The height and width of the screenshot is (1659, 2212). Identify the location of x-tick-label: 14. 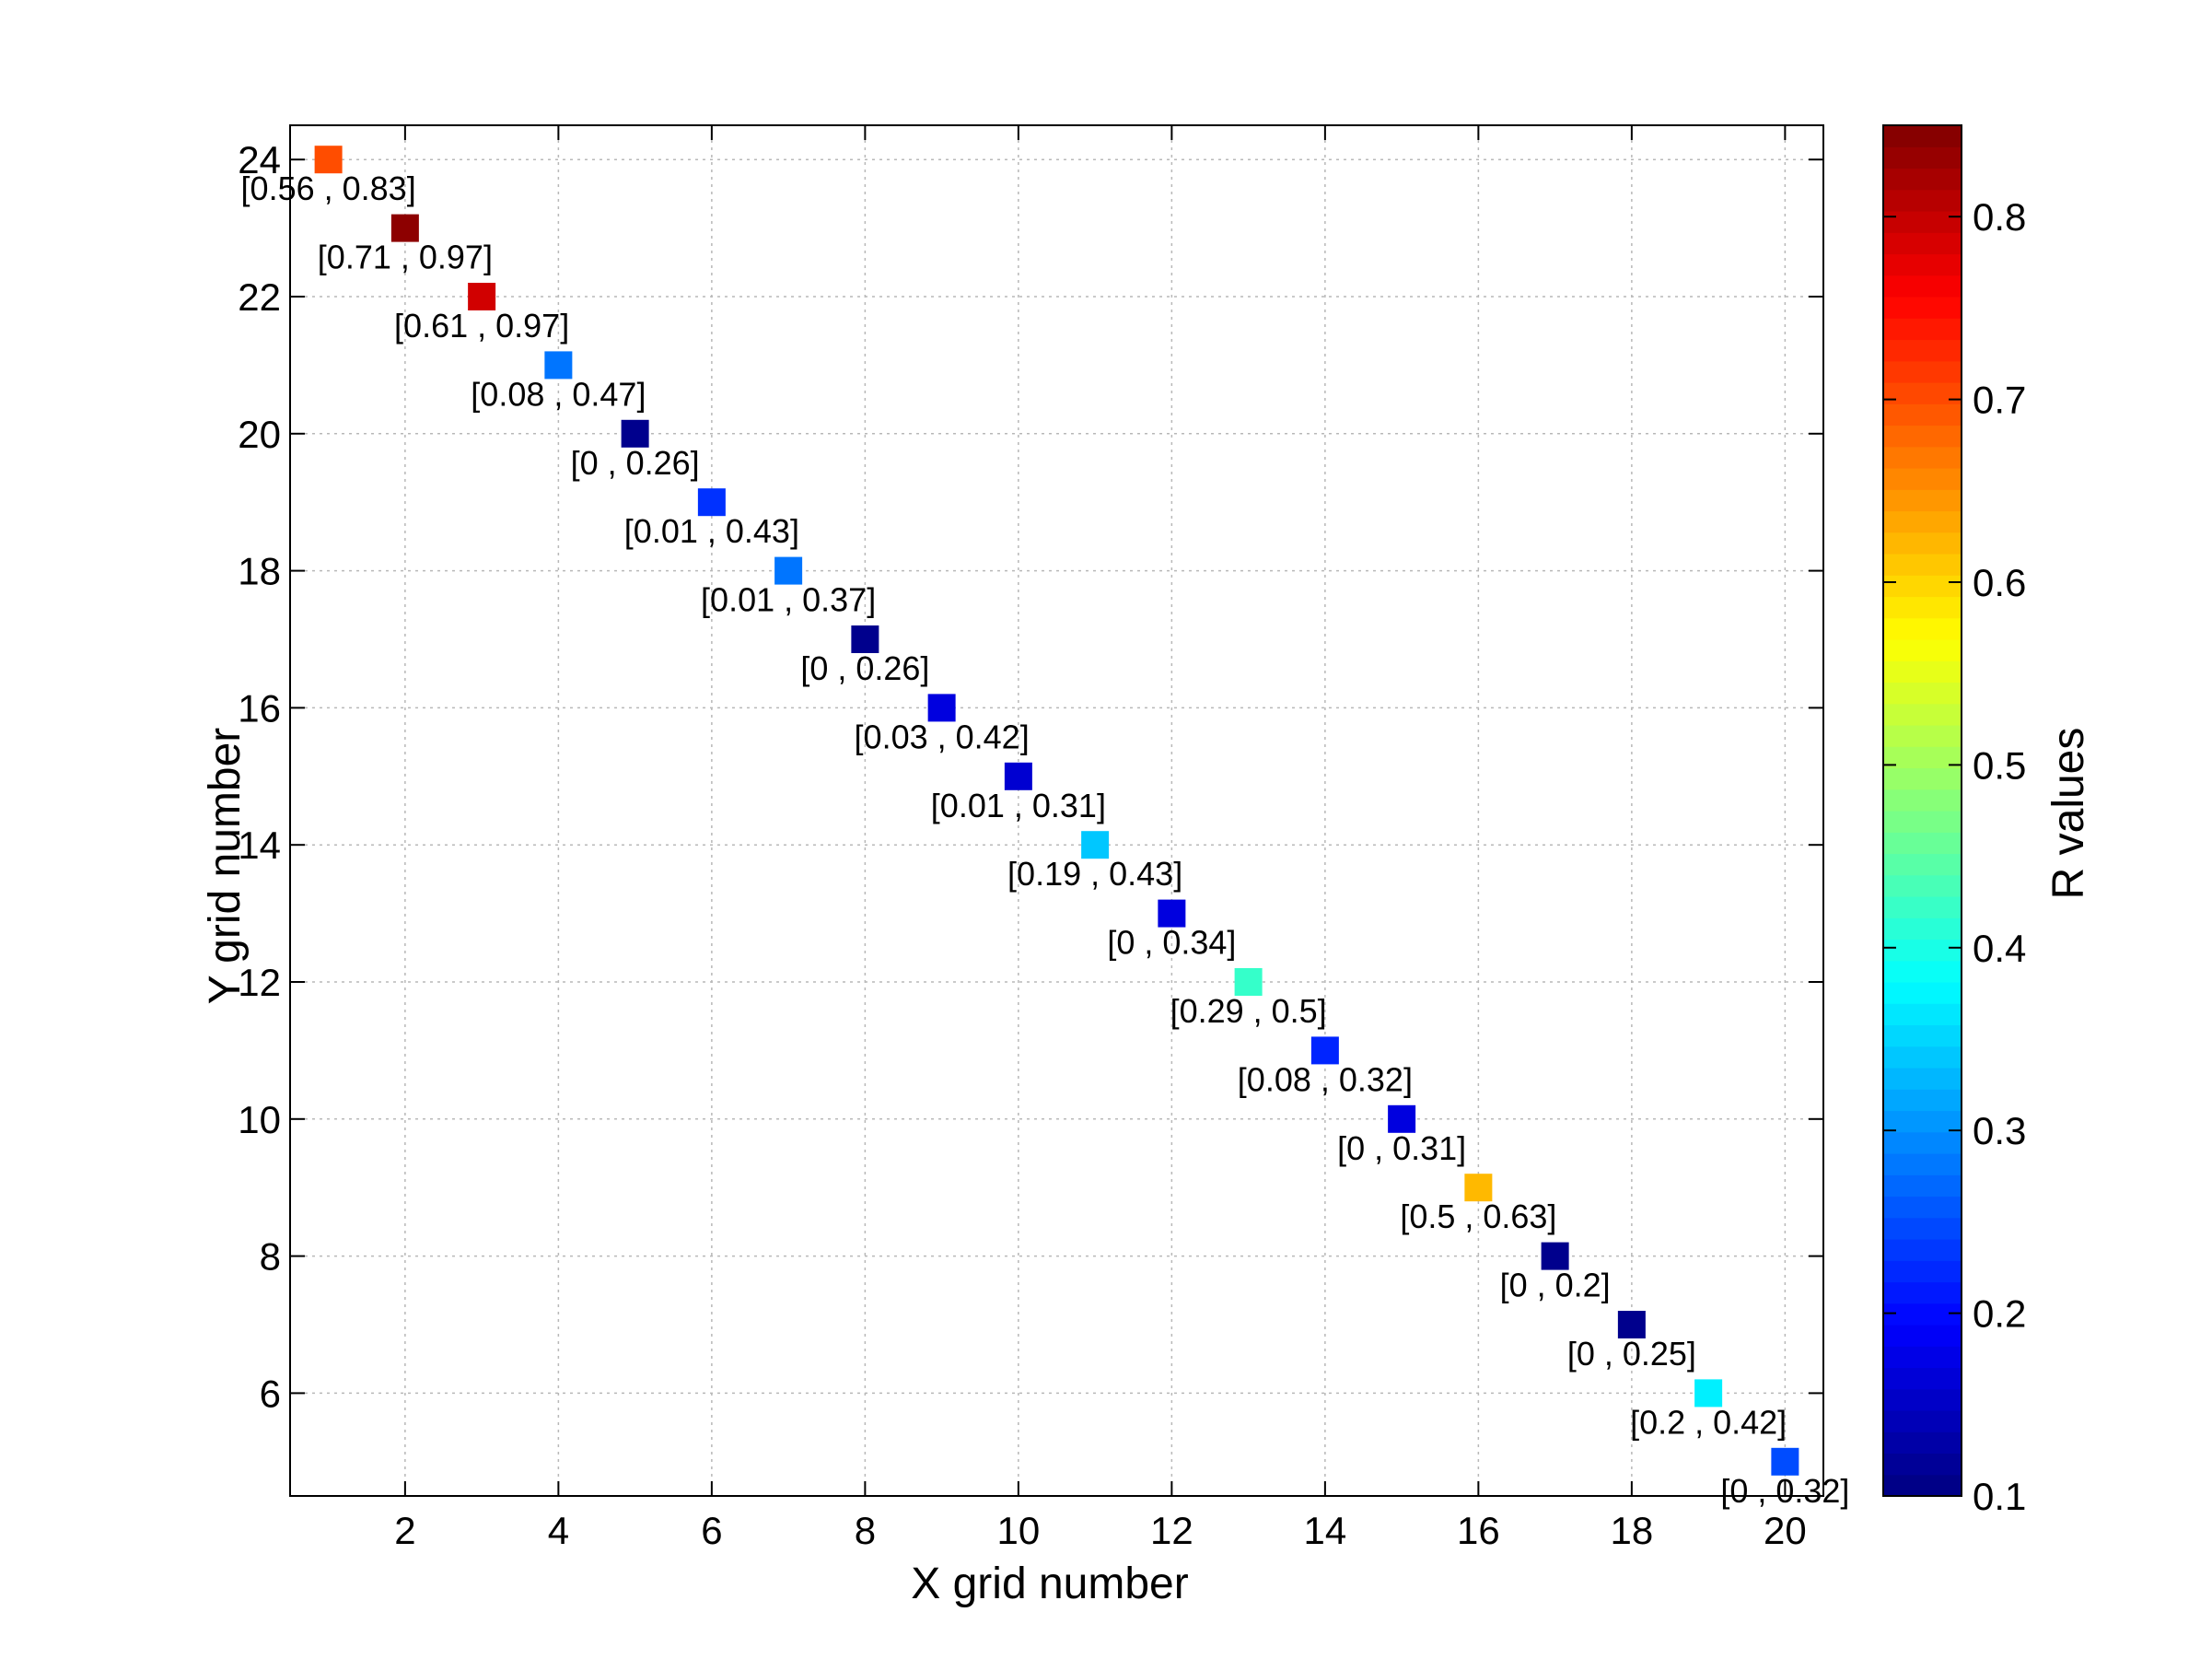
(1325, 1530).